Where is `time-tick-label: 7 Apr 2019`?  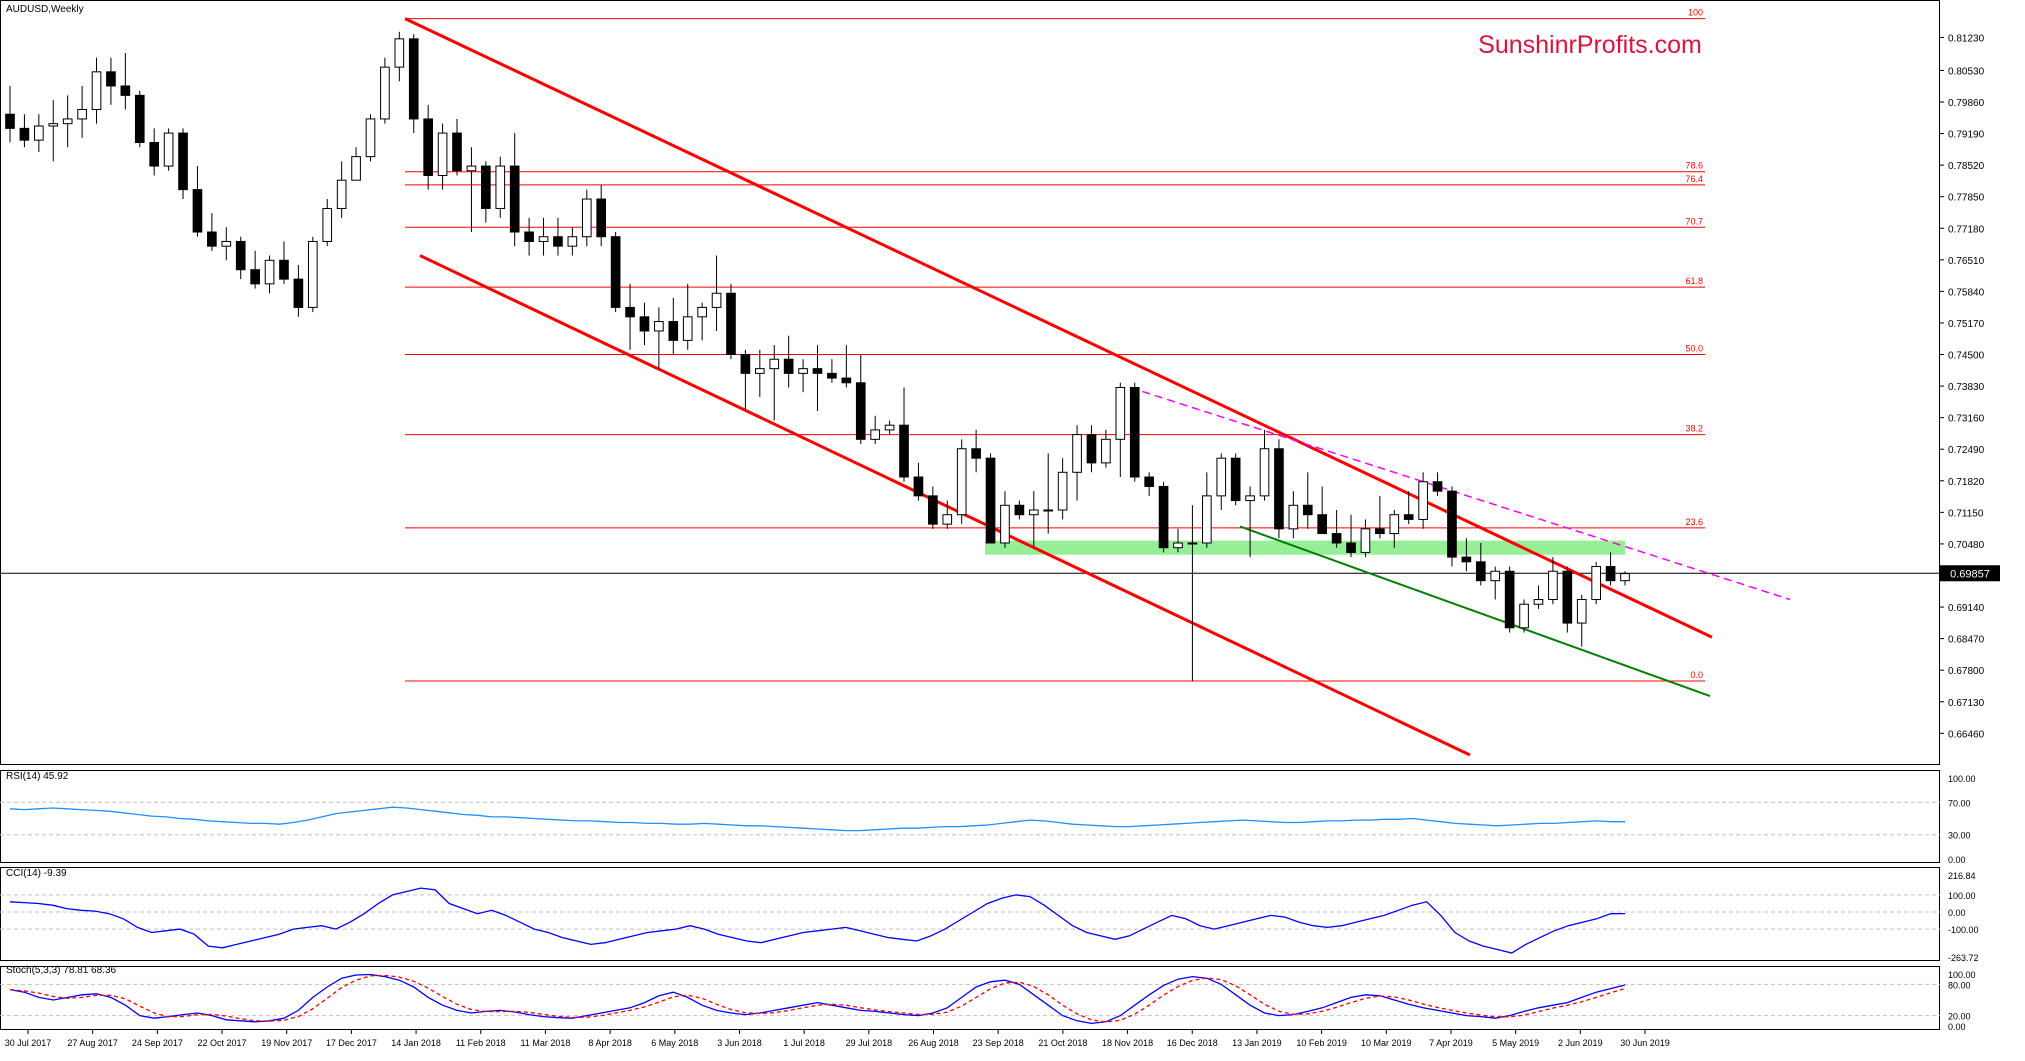 time-tick-label: 7 Apr 2019 is located at coordinates (1451, 1043).